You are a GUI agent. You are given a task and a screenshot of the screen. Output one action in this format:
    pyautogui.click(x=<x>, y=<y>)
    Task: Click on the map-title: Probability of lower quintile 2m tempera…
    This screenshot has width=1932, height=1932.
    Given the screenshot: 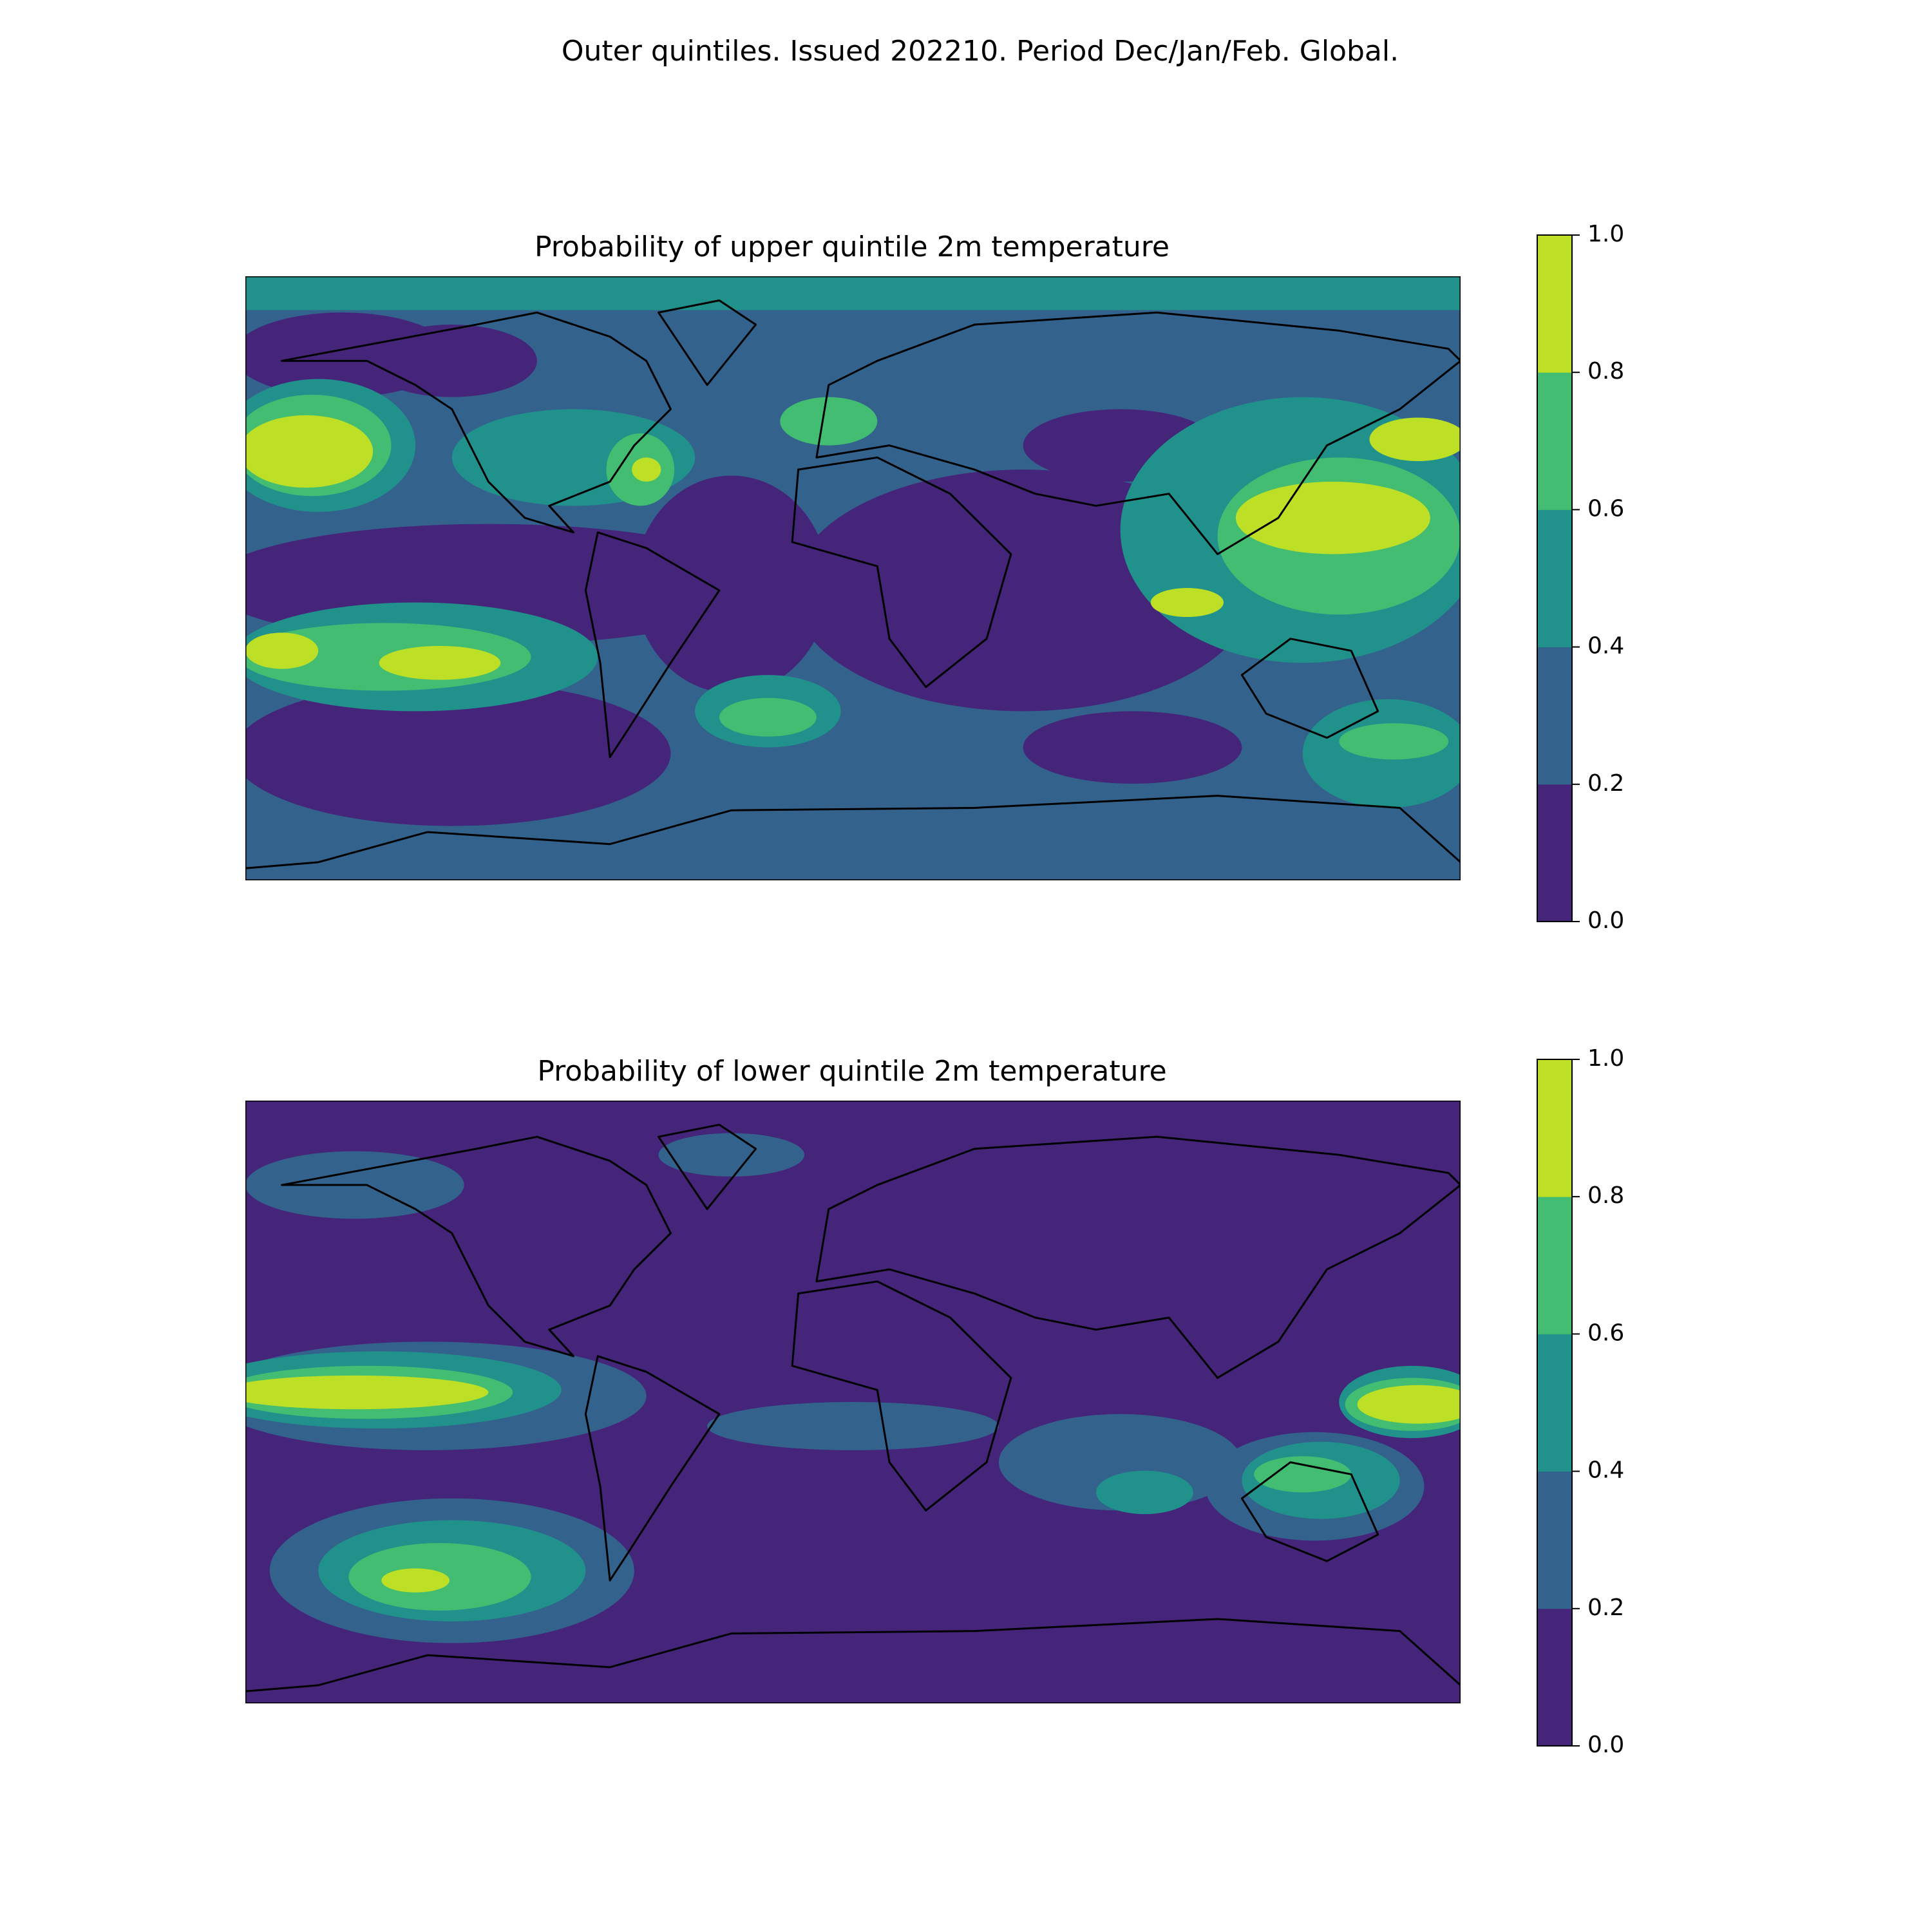 What is the action you would take?
    pyautogui.click(x=851, y=1071)
    